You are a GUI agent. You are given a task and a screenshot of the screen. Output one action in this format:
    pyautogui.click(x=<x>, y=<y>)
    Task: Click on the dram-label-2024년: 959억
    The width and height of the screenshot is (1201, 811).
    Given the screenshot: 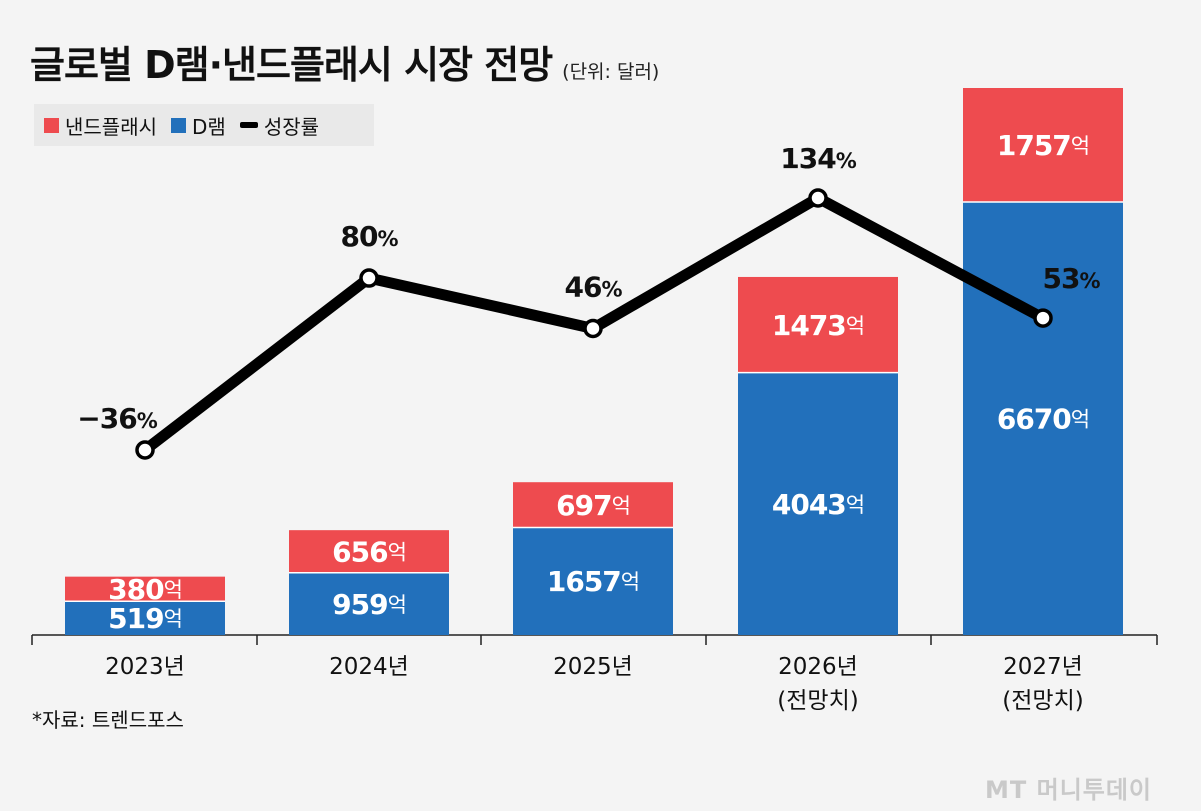 What is the action you would take?
    pyautogui.click(x=369, y=604)
    